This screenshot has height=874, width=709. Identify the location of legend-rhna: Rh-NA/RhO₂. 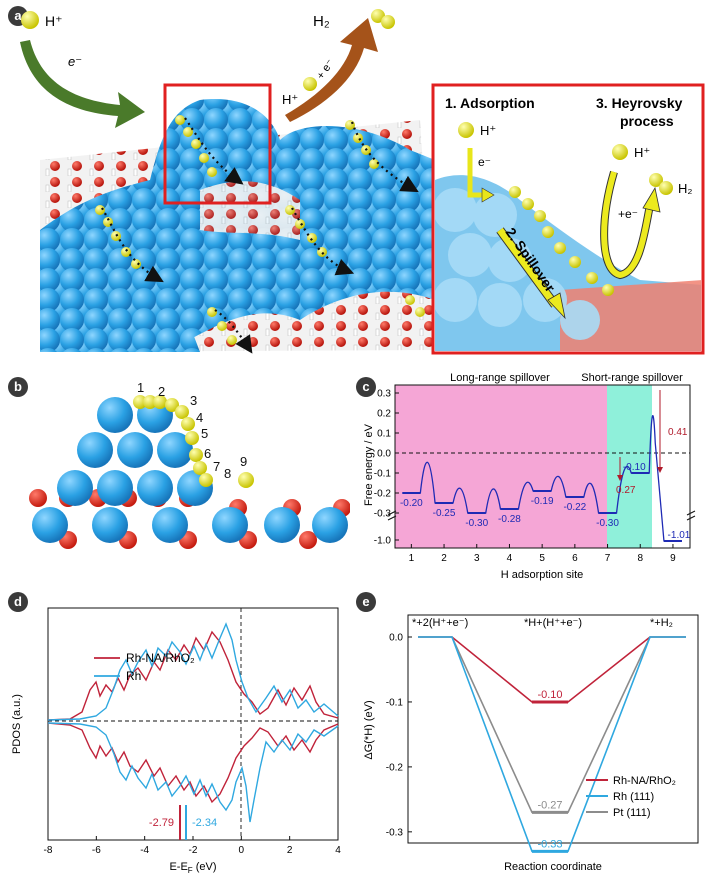
(160, 658).